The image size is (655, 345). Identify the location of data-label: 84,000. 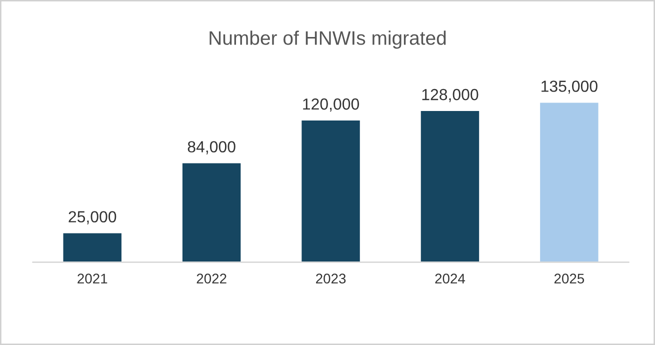
(212, 147).